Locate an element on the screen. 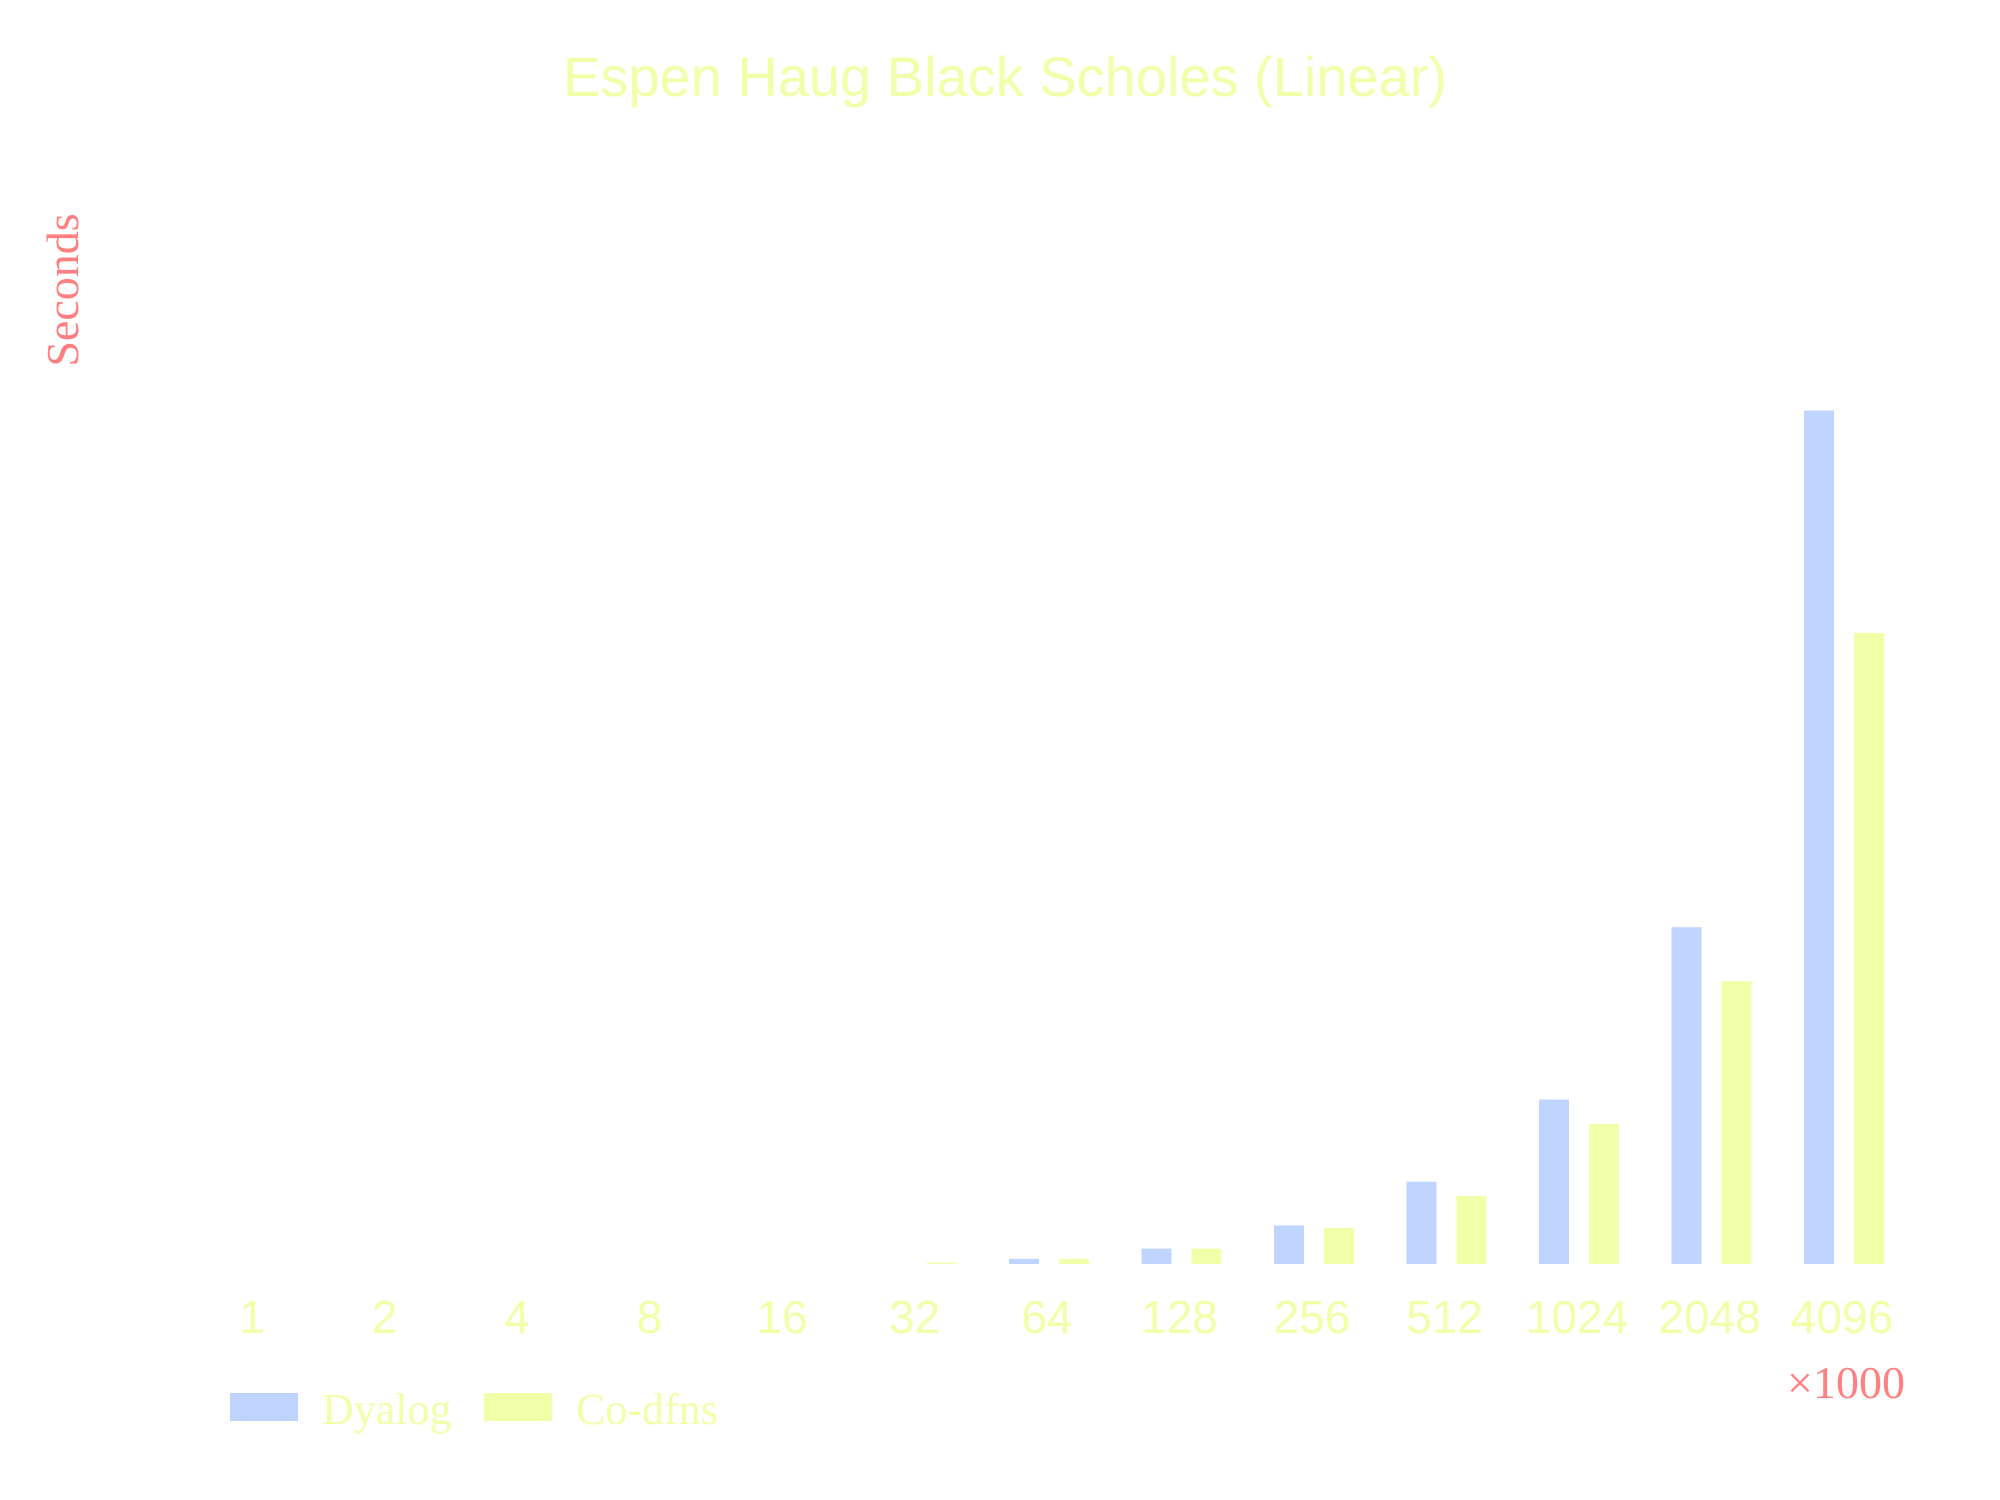 The image size is (2000, 1500). x-tick-label: 8 is located at coordinates (650, 1317).